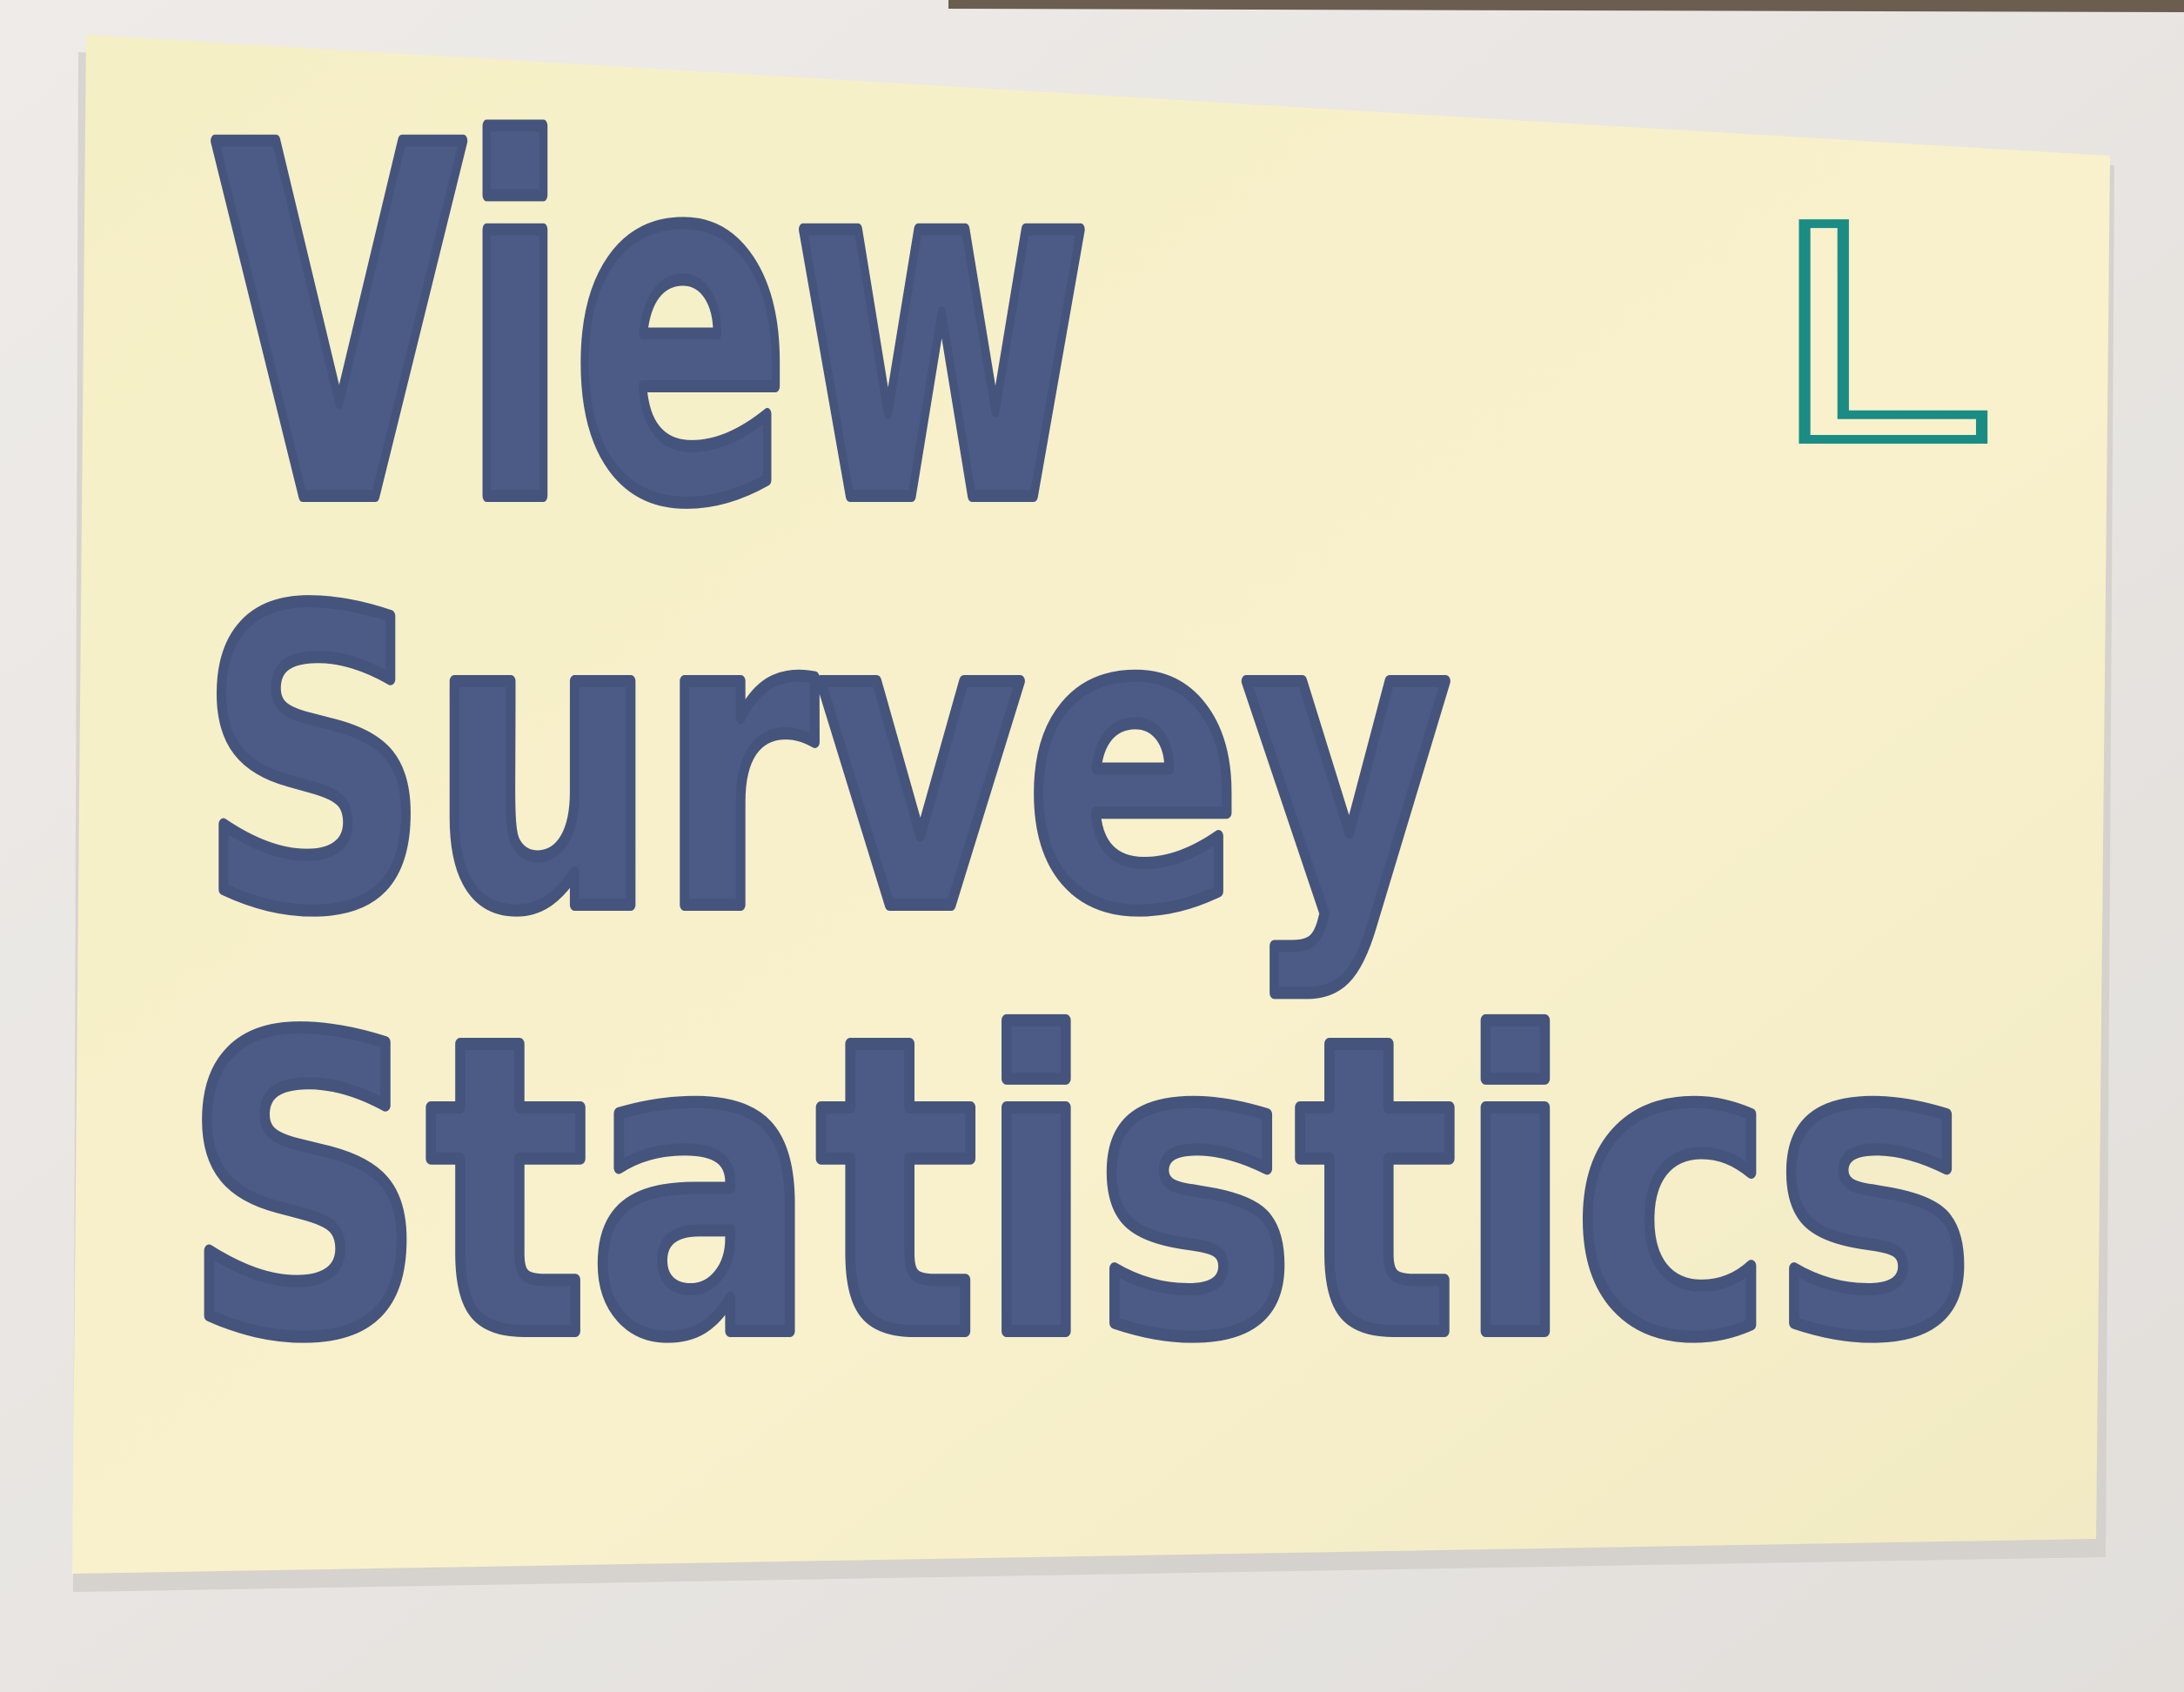 Image resolution: width=2184 pixels, height=1692 pixels. Describe the element at coordinates (1566, 6) in the screenshot. I see `frame-edge` at that location.